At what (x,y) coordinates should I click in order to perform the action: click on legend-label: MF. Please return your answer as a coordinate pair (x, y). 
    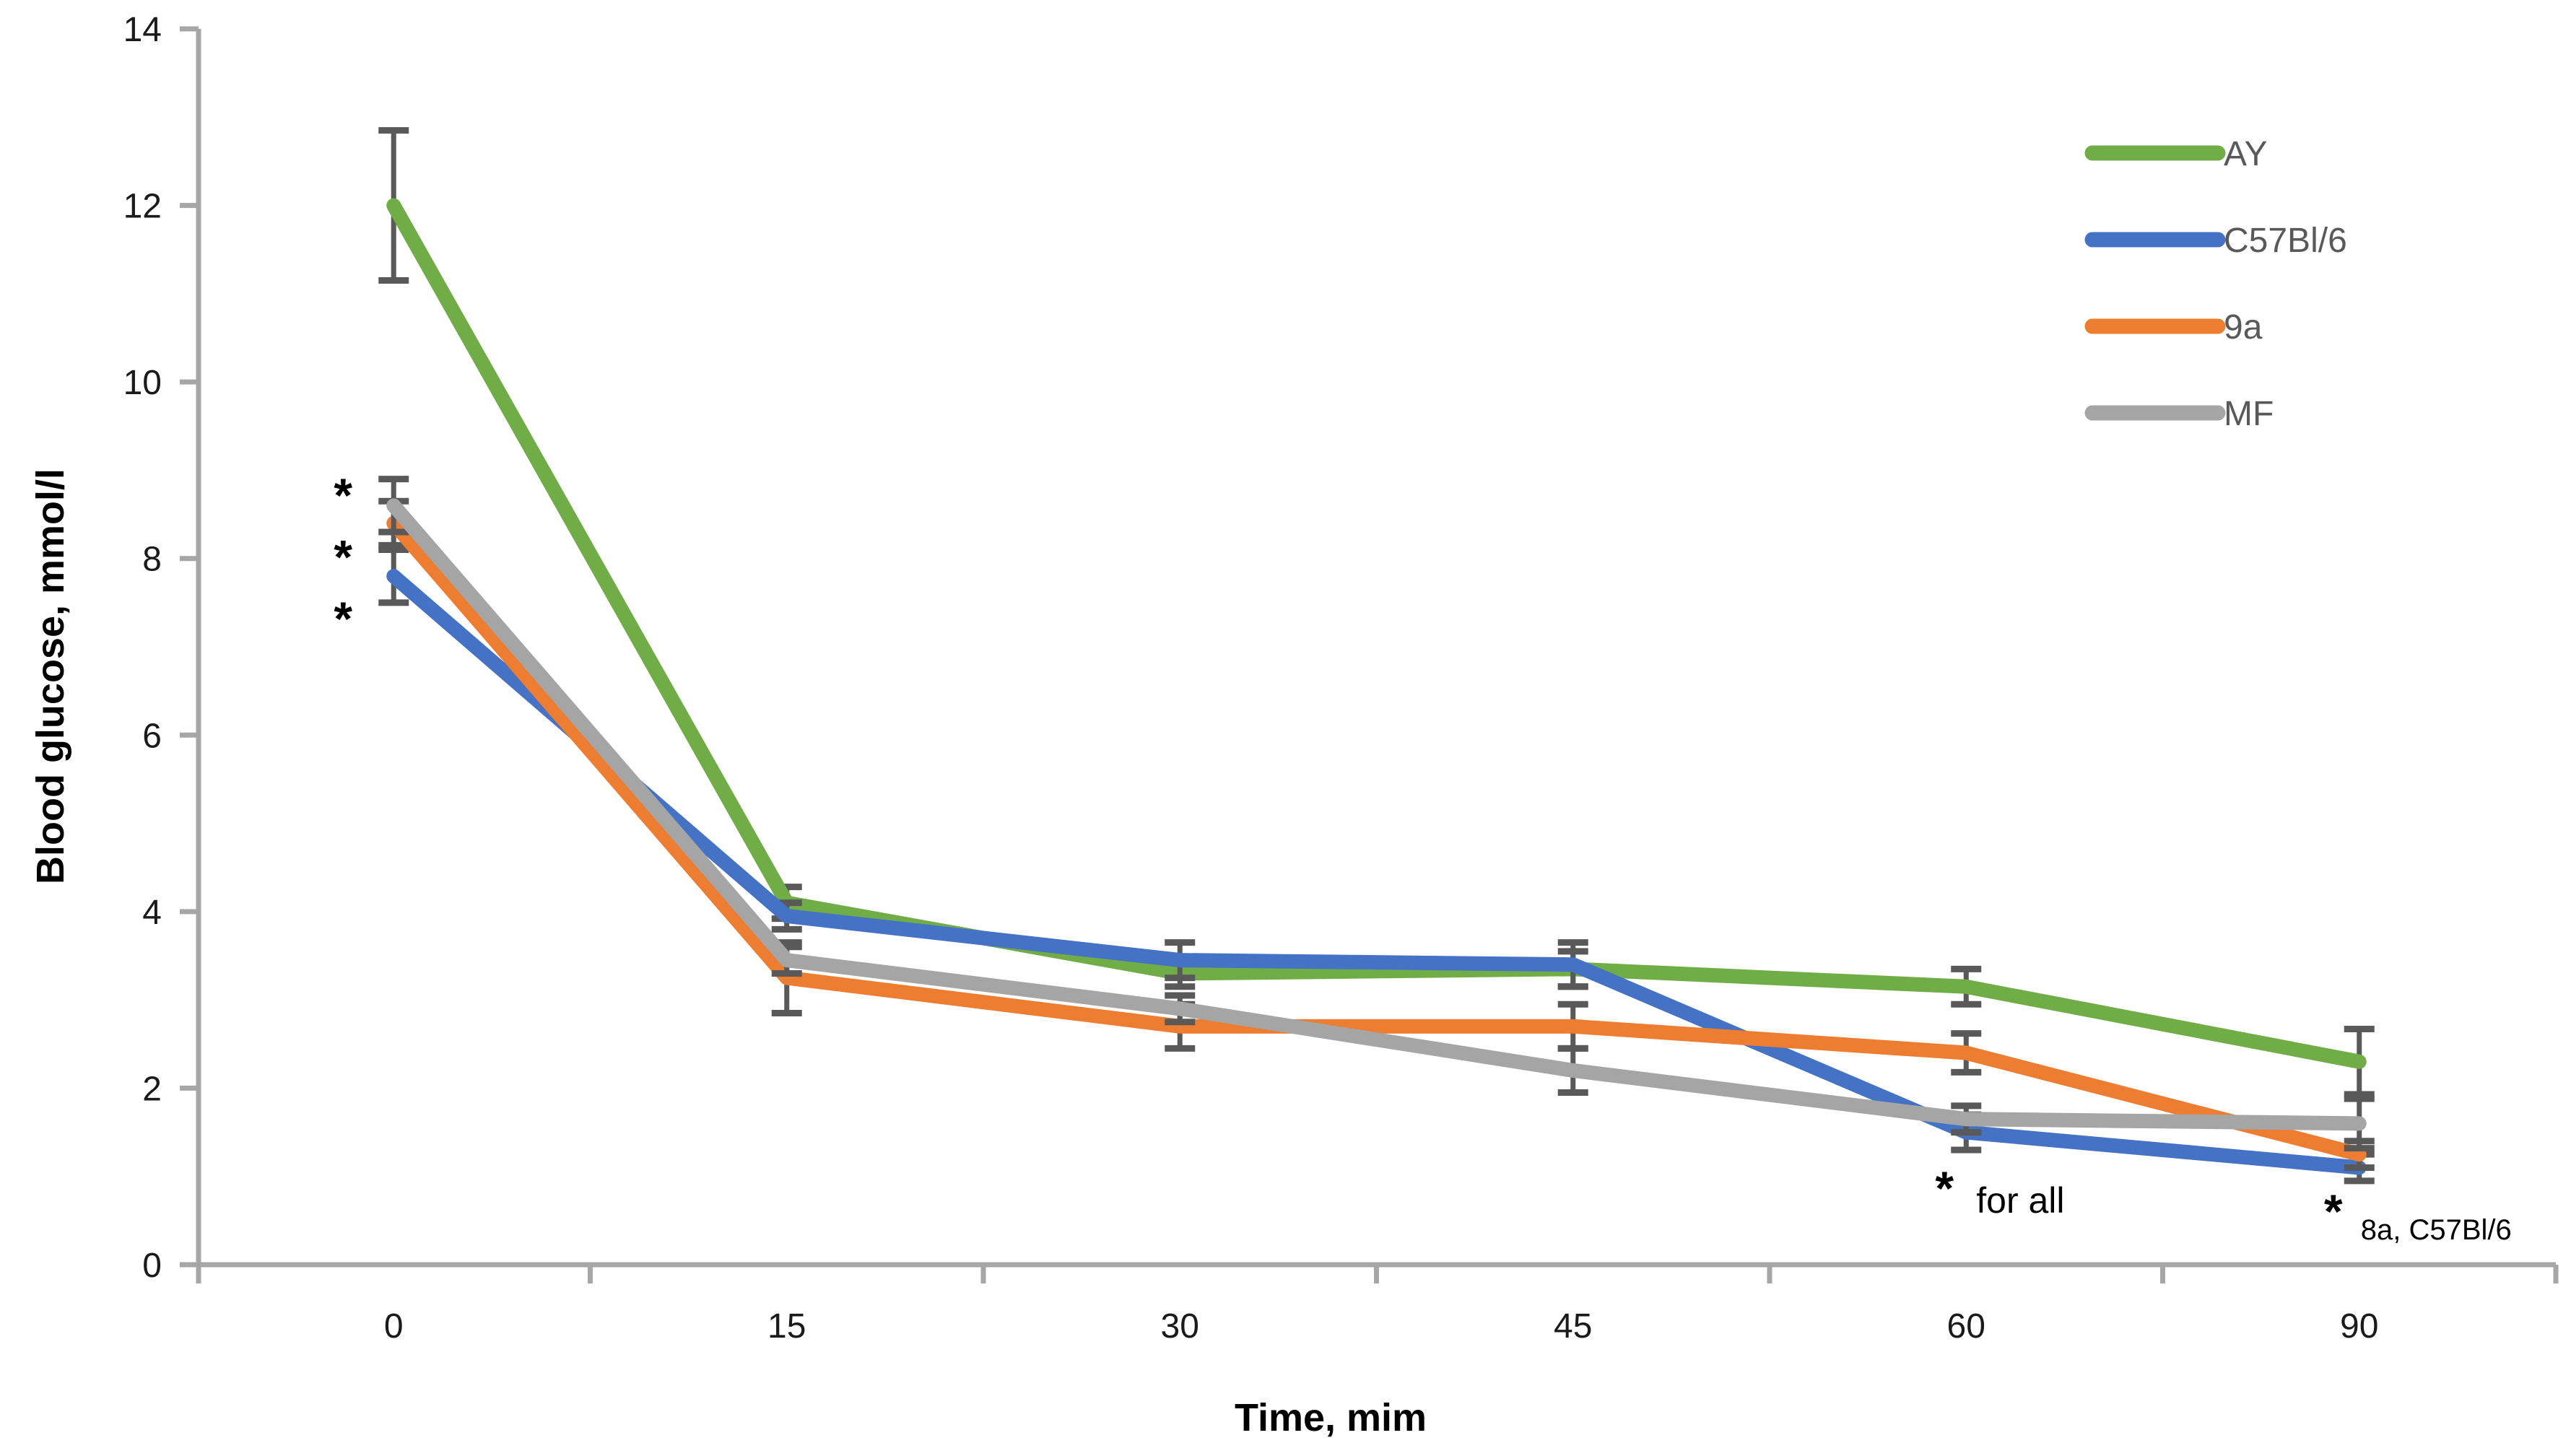
    Looking at the image, I should click on (2249, 414).